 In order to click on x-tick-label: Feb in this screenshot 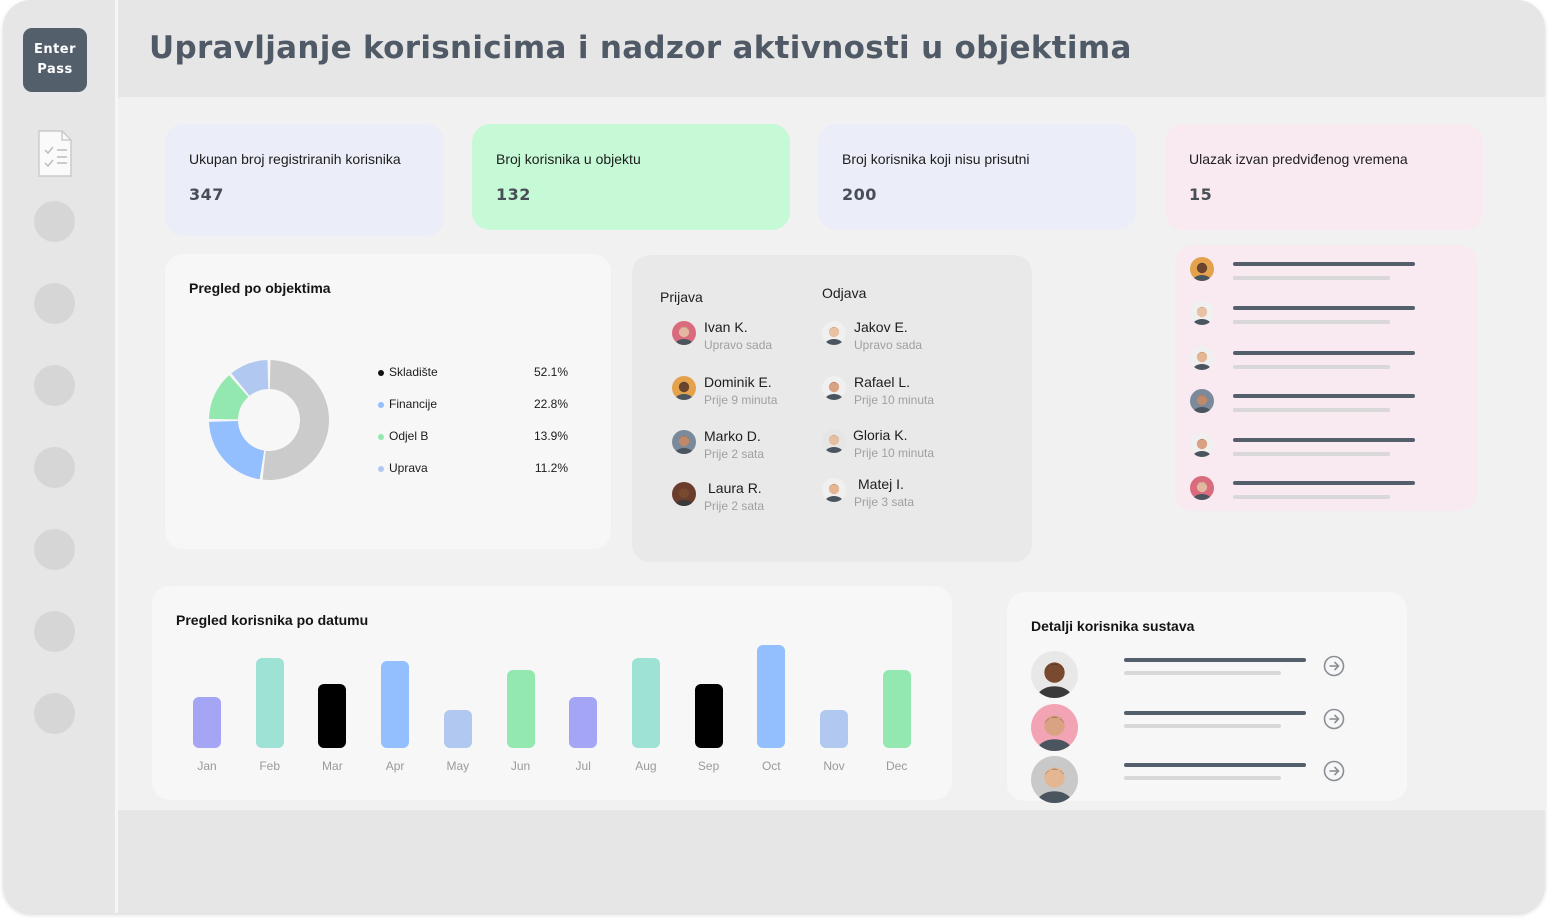, I will do `click(270, 766)`.